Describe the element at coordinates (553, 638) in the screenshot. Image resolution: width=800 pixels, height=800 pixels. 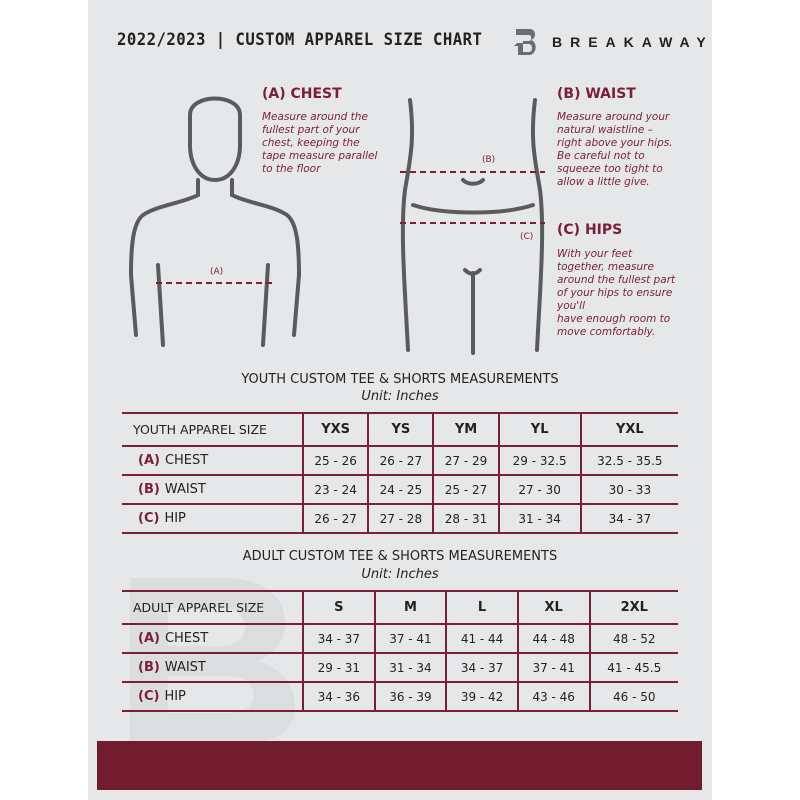
I see `cell: 44 - 48` at that location.